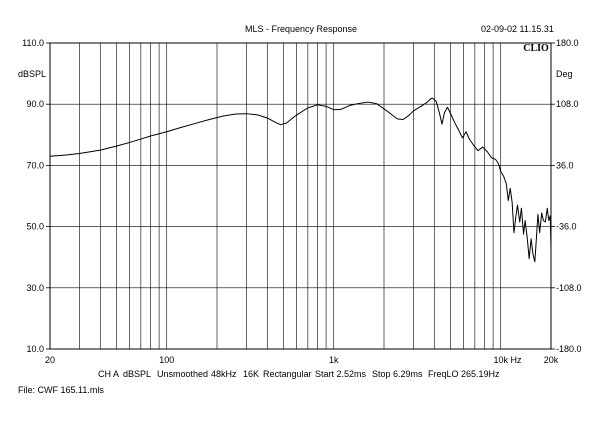 This screenshot has height=425, width=600. I want to click on chart-title: MLS - Frequency Response, so click(301, 29).